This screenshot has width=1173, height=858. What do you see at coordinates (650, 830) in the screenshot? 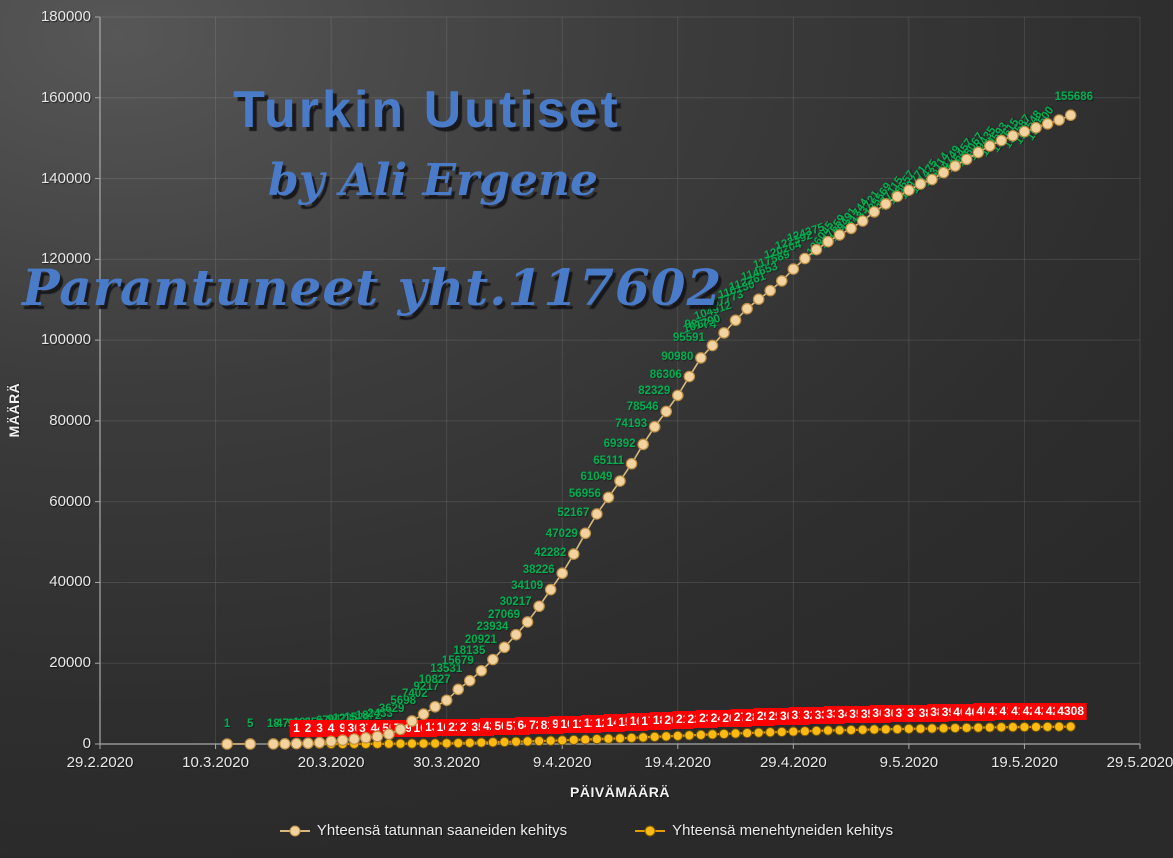
I see `deaths-legend-marker-icon` at bounding box center [650, 830].